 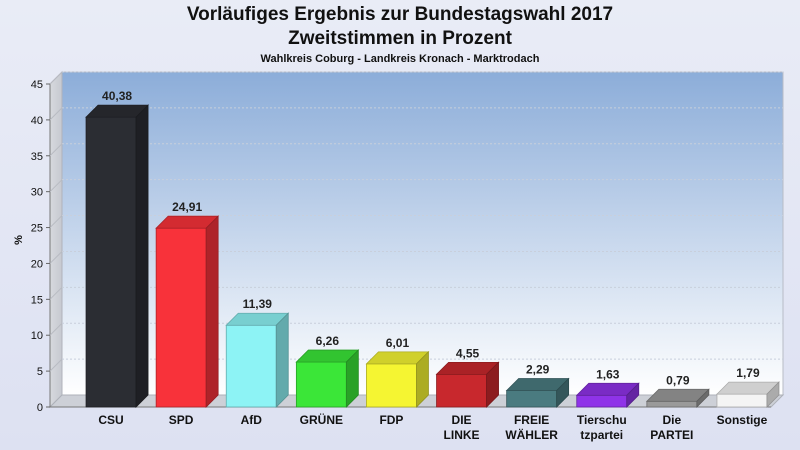 What do you see at coordinates (462, 420) in the screenshot?
I see `x-tick-label: DIE` at bounding box center [462, 420].